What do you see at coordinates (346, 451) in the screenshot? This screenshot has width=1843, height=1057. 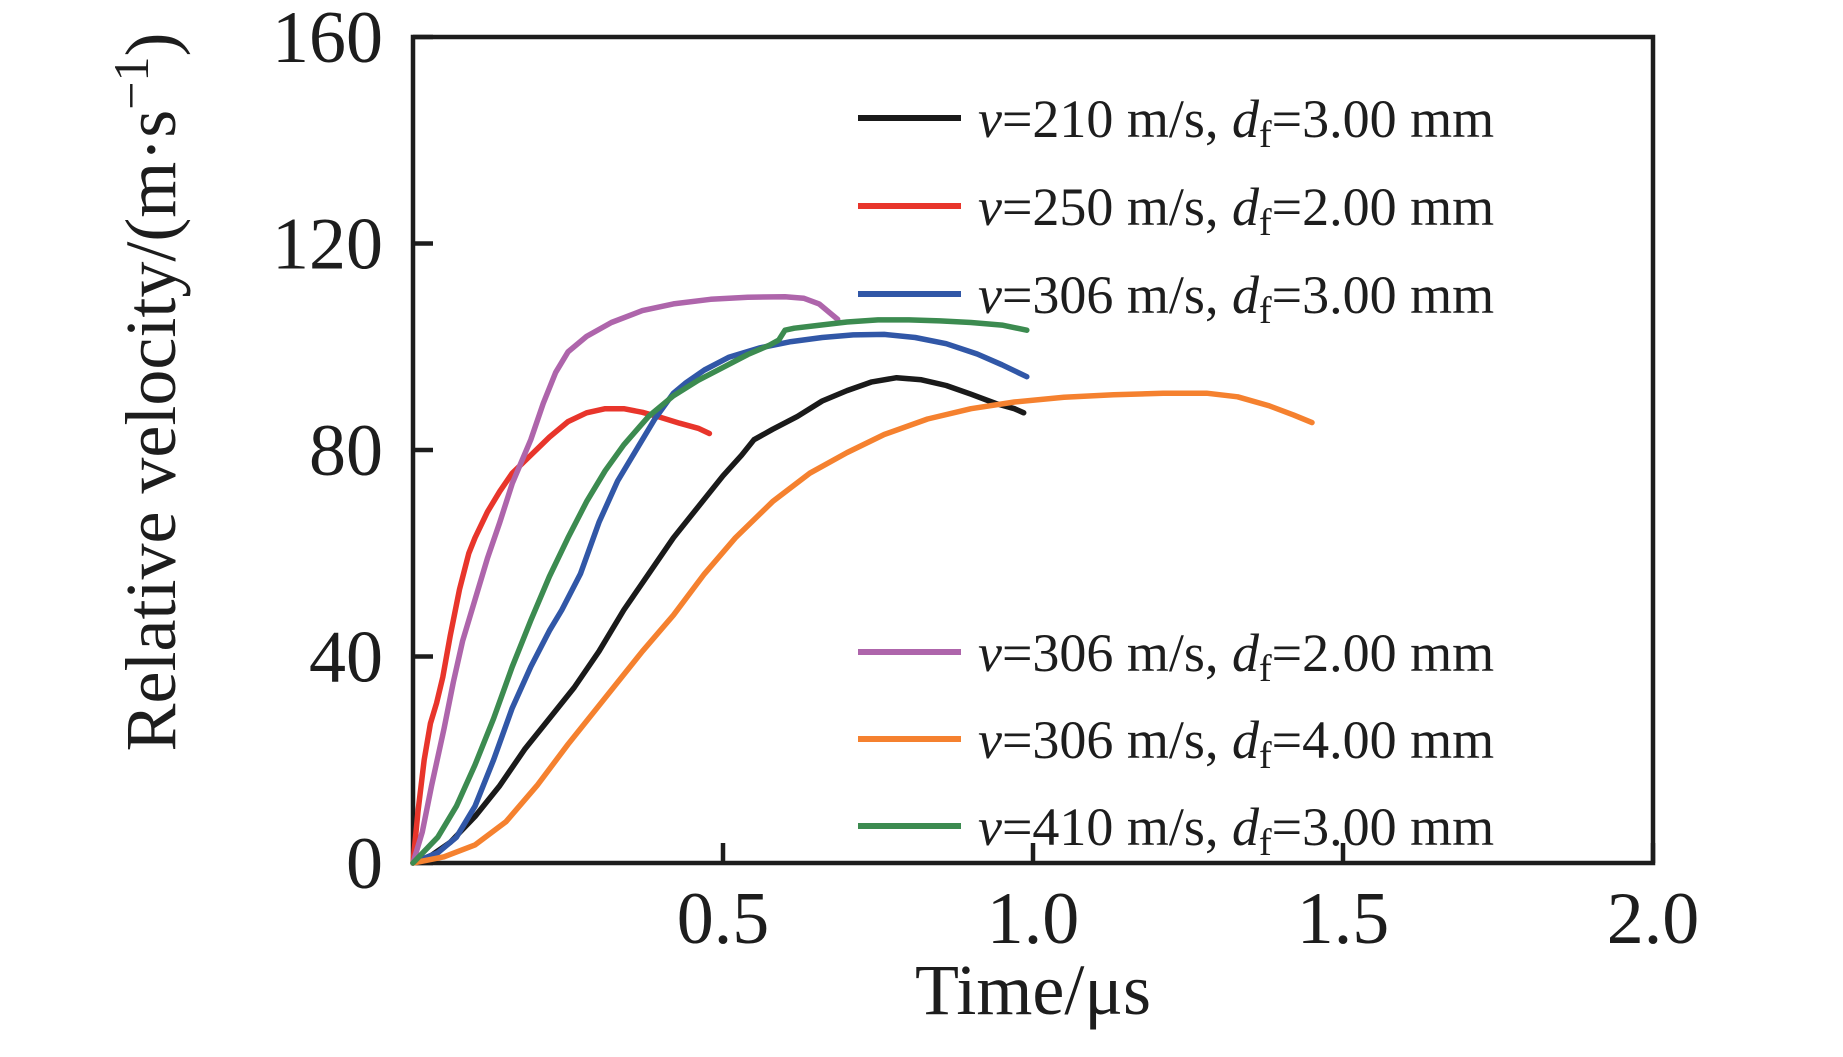 I see `y-tick-label: 80` at bounding box center [346, 451].